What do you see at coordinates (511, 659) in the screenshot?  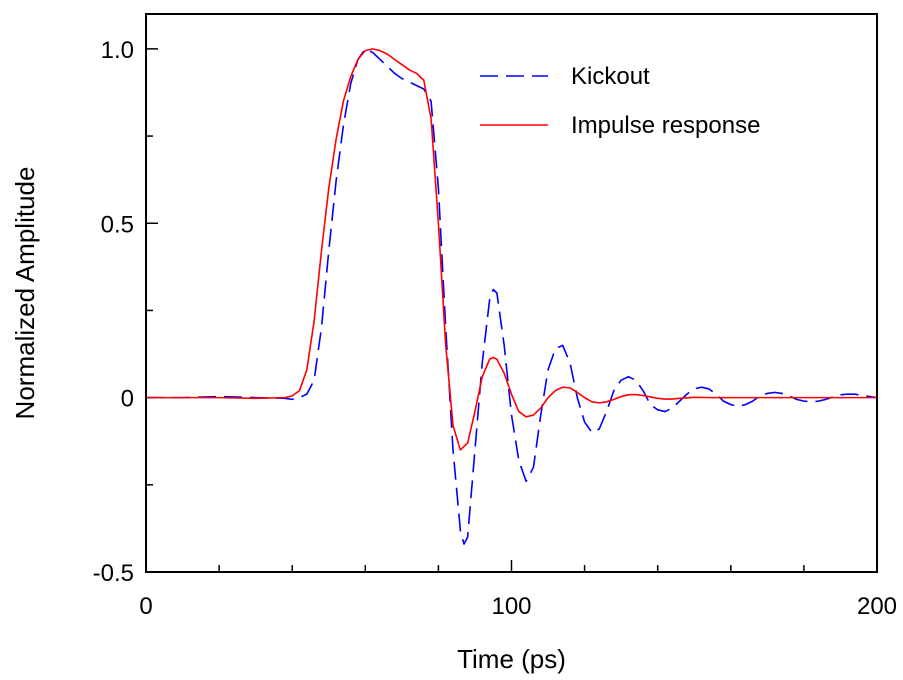 I see `x-axis-title: Time (ps)` at bounding box center [511, 659].